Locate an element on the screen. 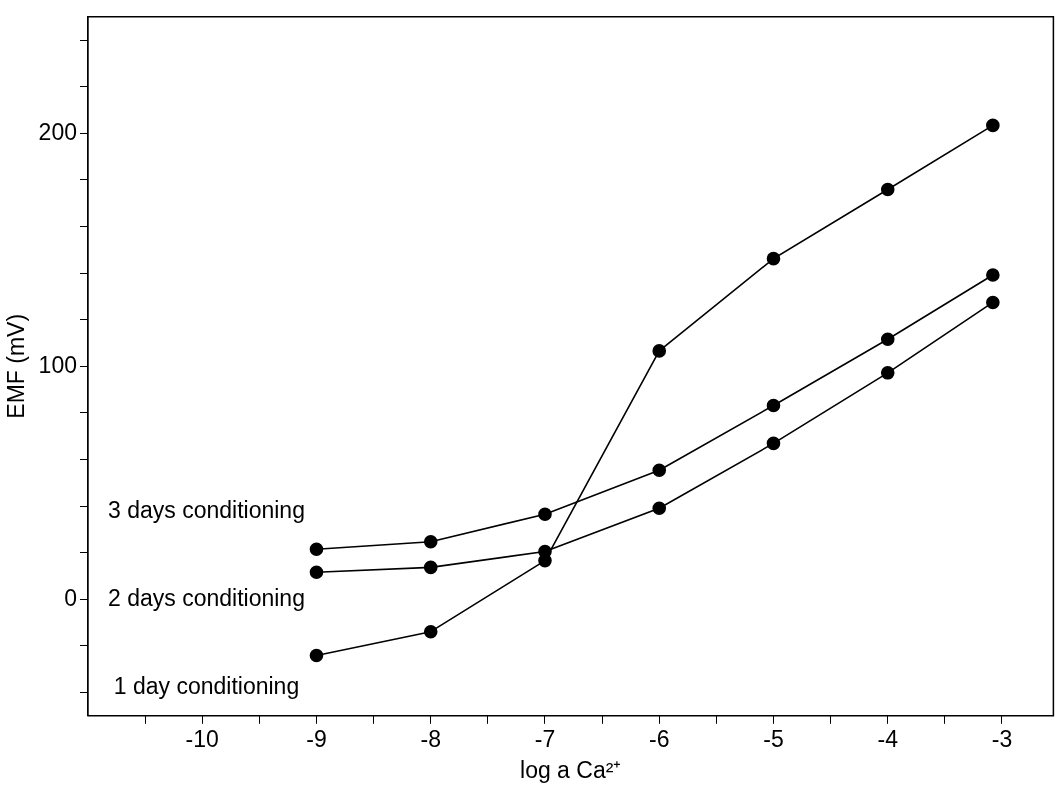  y-axis-title: EMF (mV) is located at coordinates (16, 366).